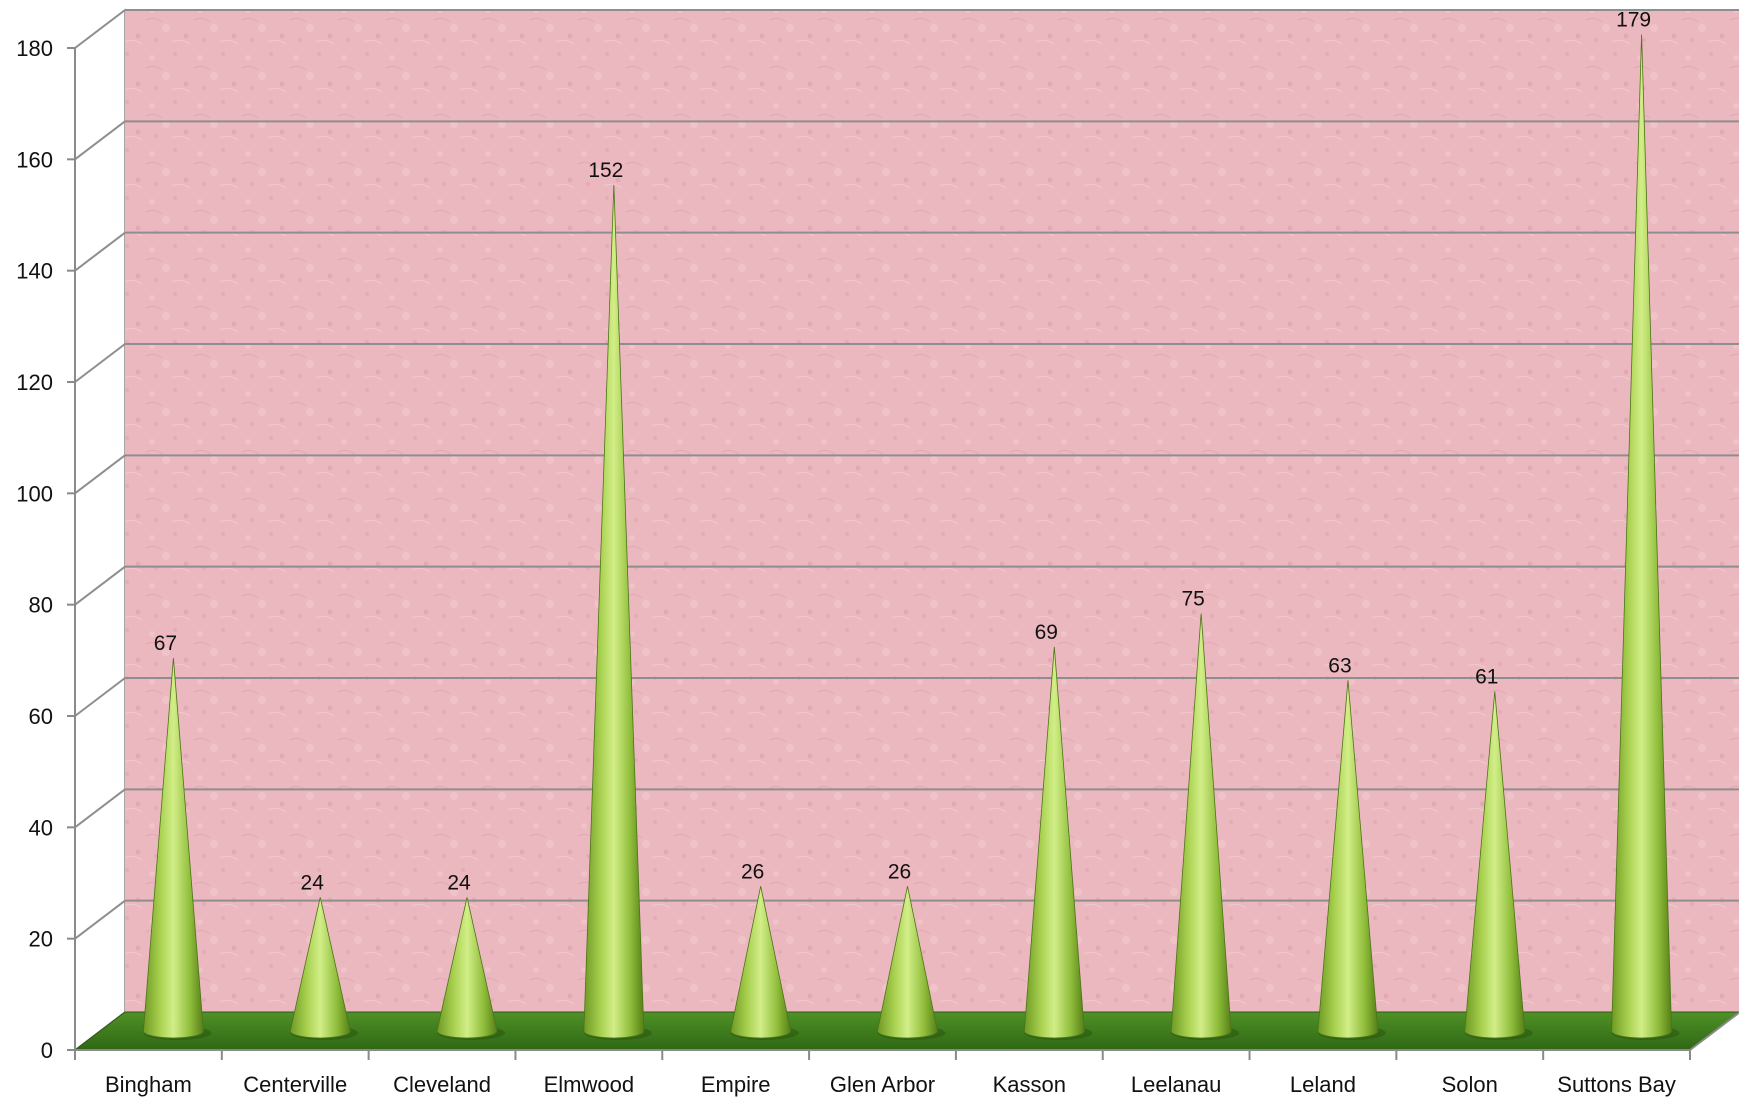  Describe the element at coordinates (1176, 1084) in the screenshot. I see `x-tick-label: Leelanau` at that location.